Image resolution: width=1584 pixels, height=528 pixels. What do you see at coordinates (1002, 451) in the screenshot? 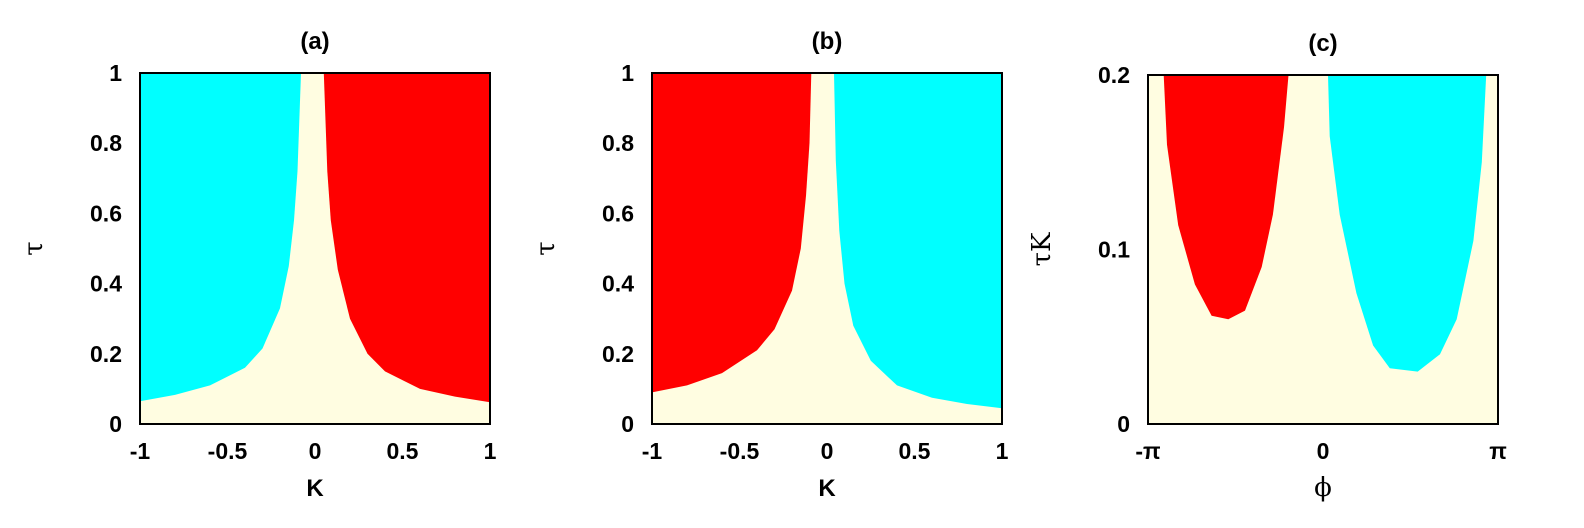
I see `panel-b-x-tick-label: 1` at bounding box center [1002, 451].